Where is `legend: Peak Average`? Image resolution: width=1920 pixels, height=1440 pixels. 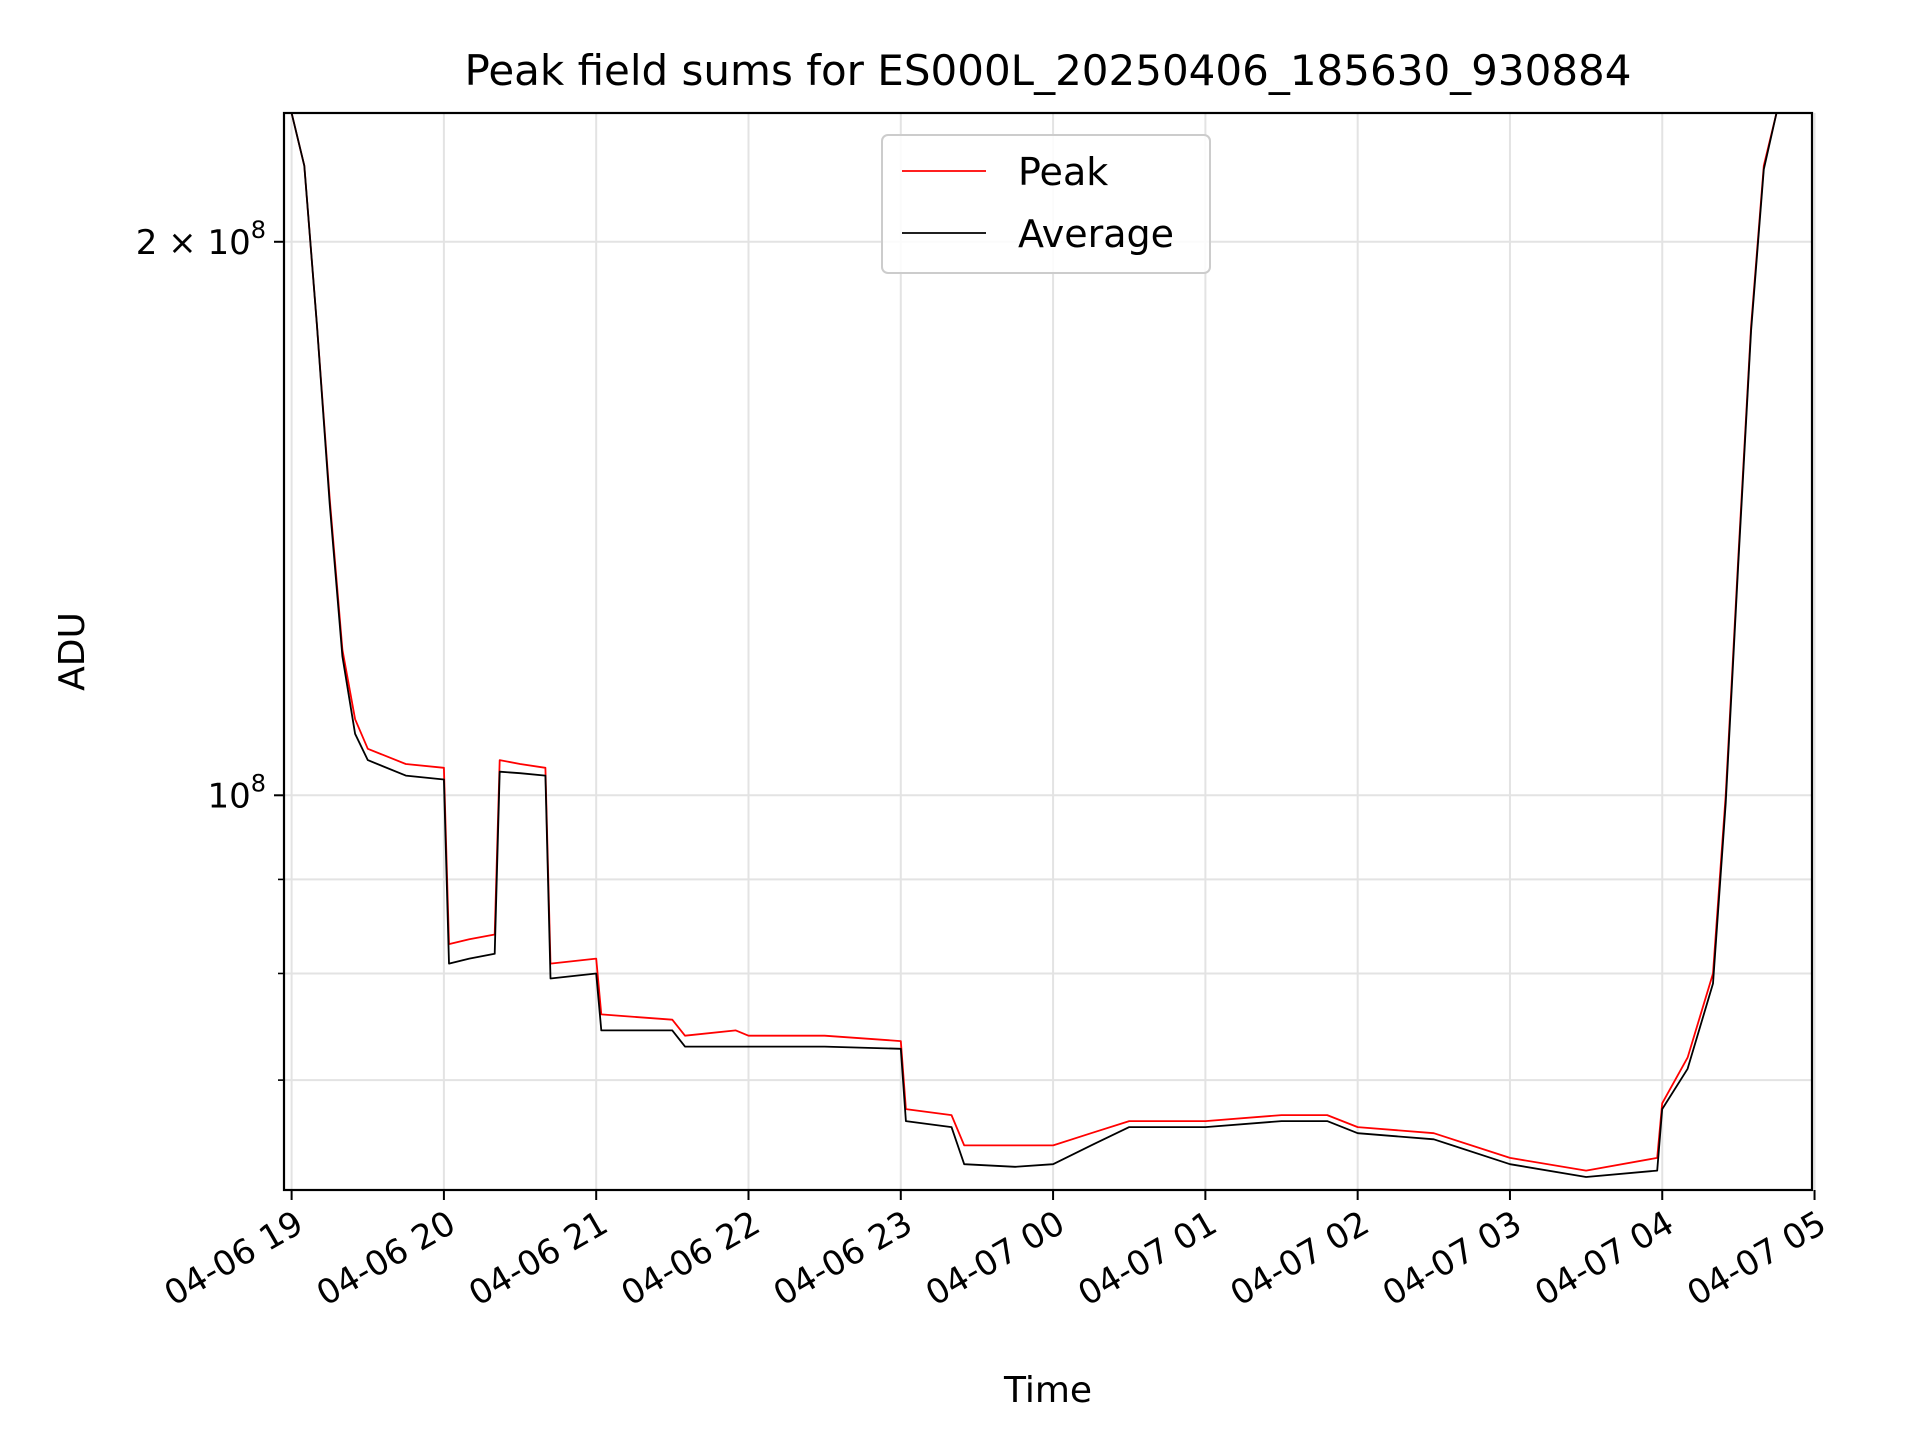
legend: Peak Average is located at coordinates (1046, 204).